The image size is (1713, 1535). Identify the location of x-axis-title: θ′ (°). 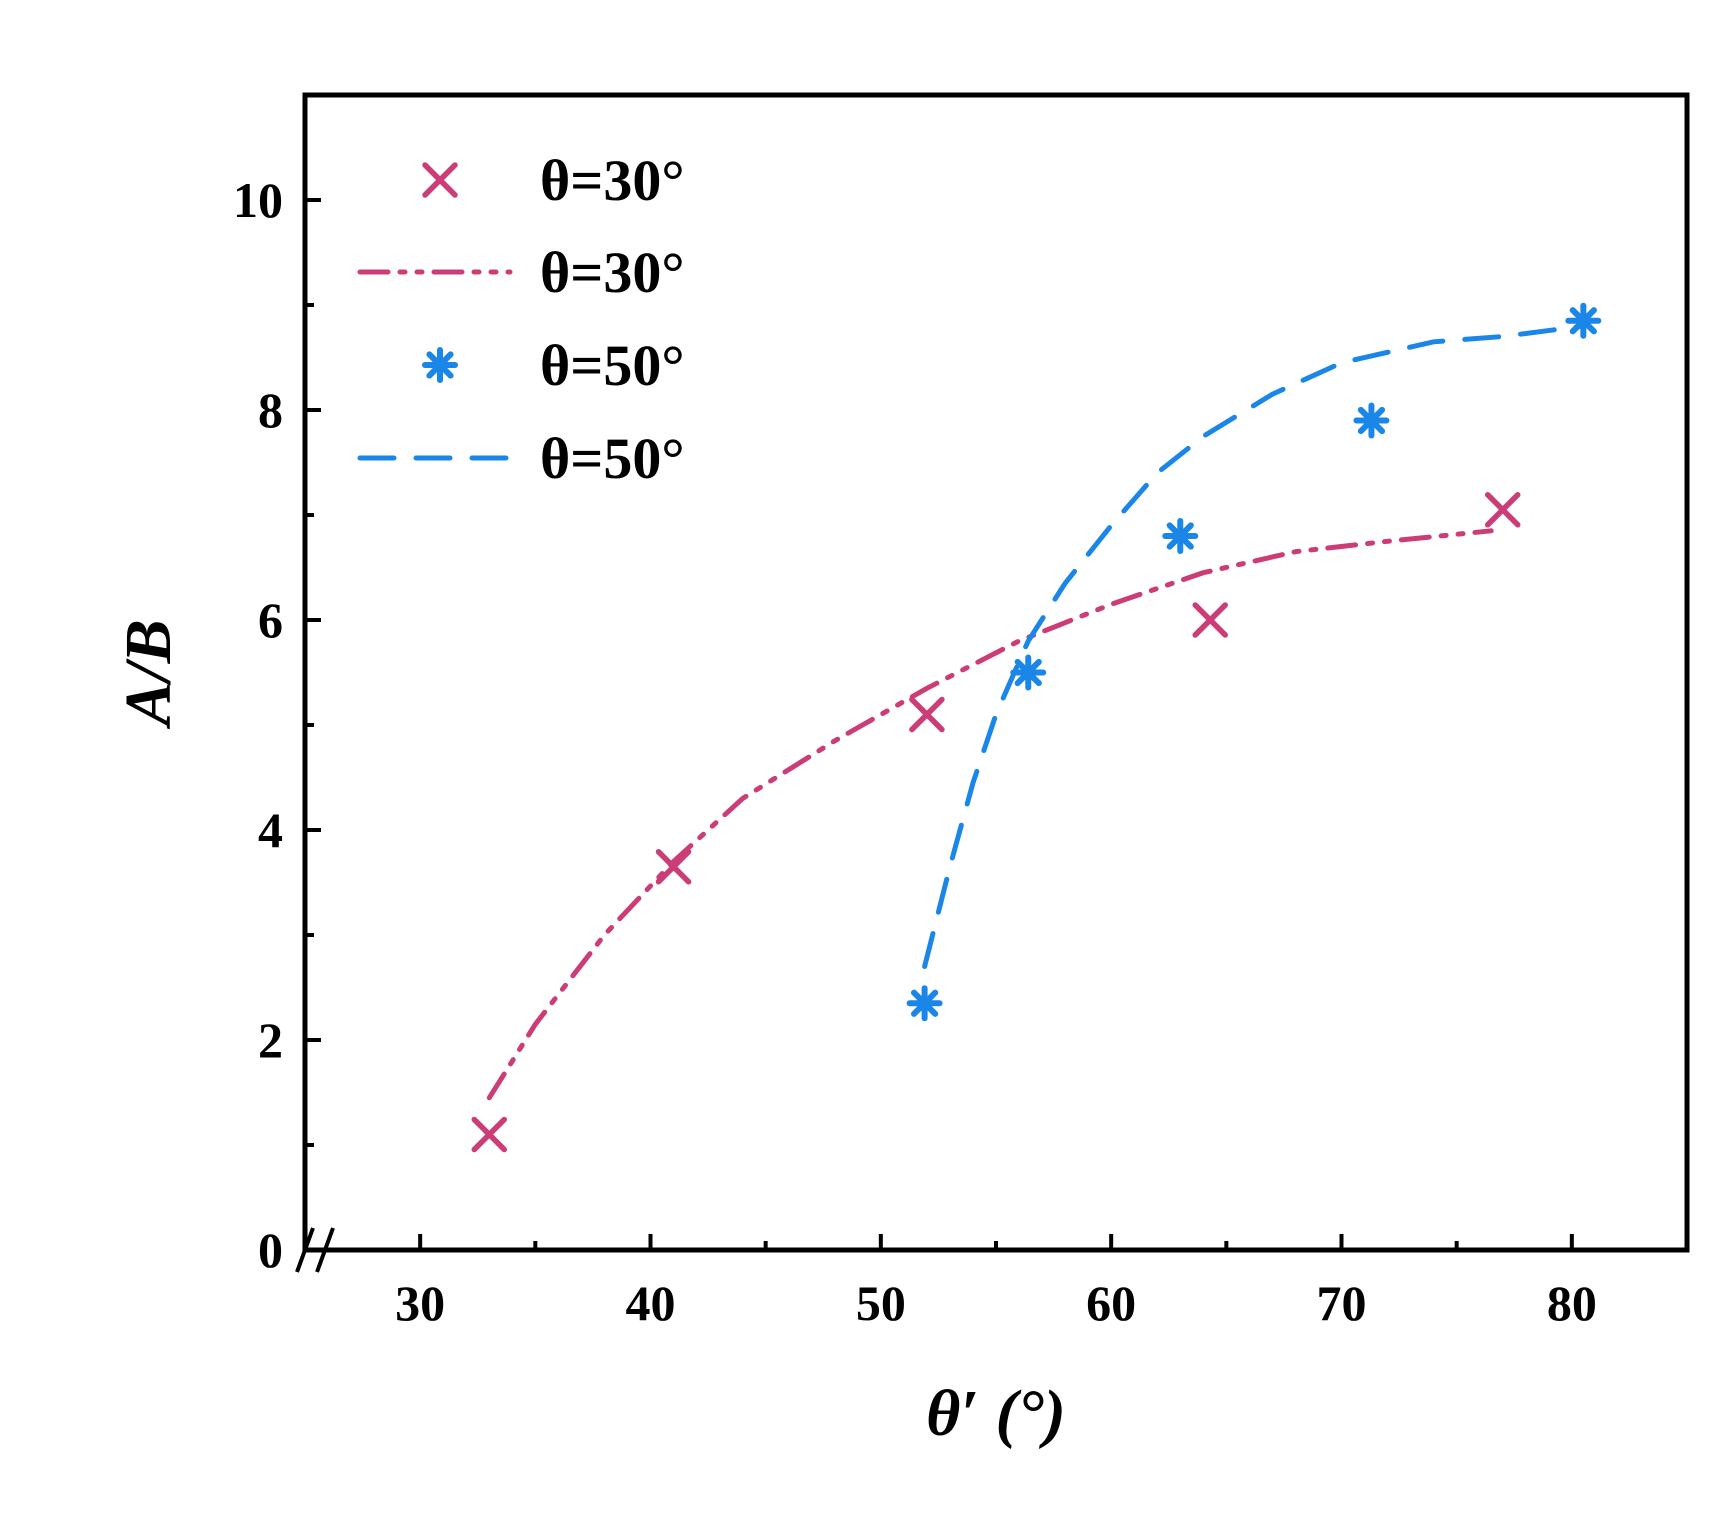
(996, 1413).